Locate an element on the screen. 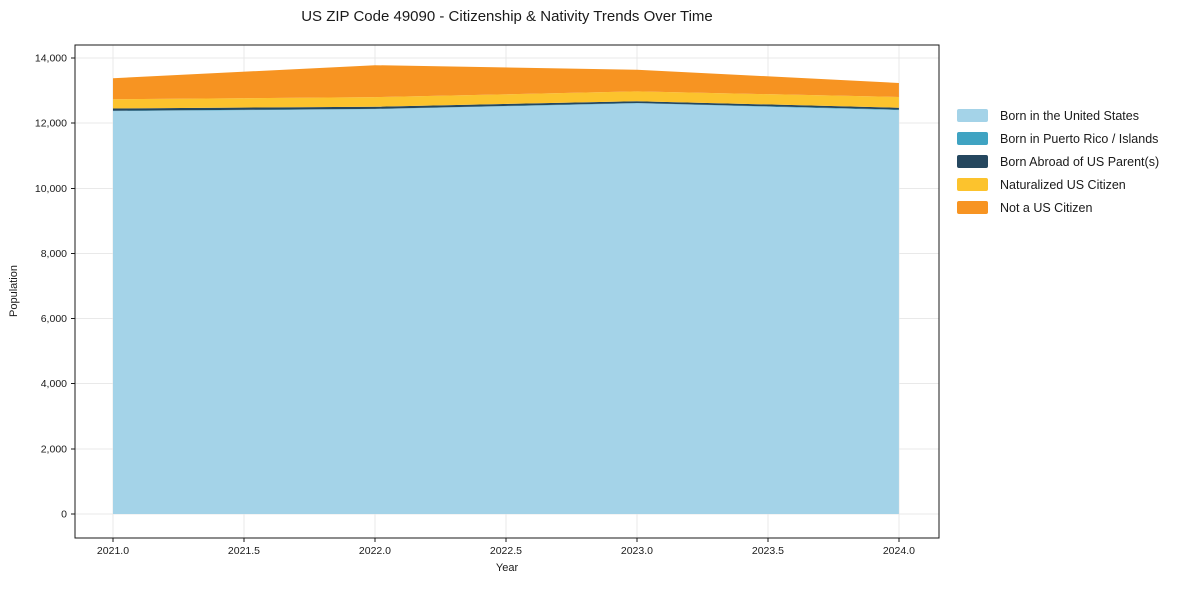 The height and width of the screenshot is (590, 1189). legend-item-born-in-the-united-states: Born in the United States is located at coordinates (1058, 115).